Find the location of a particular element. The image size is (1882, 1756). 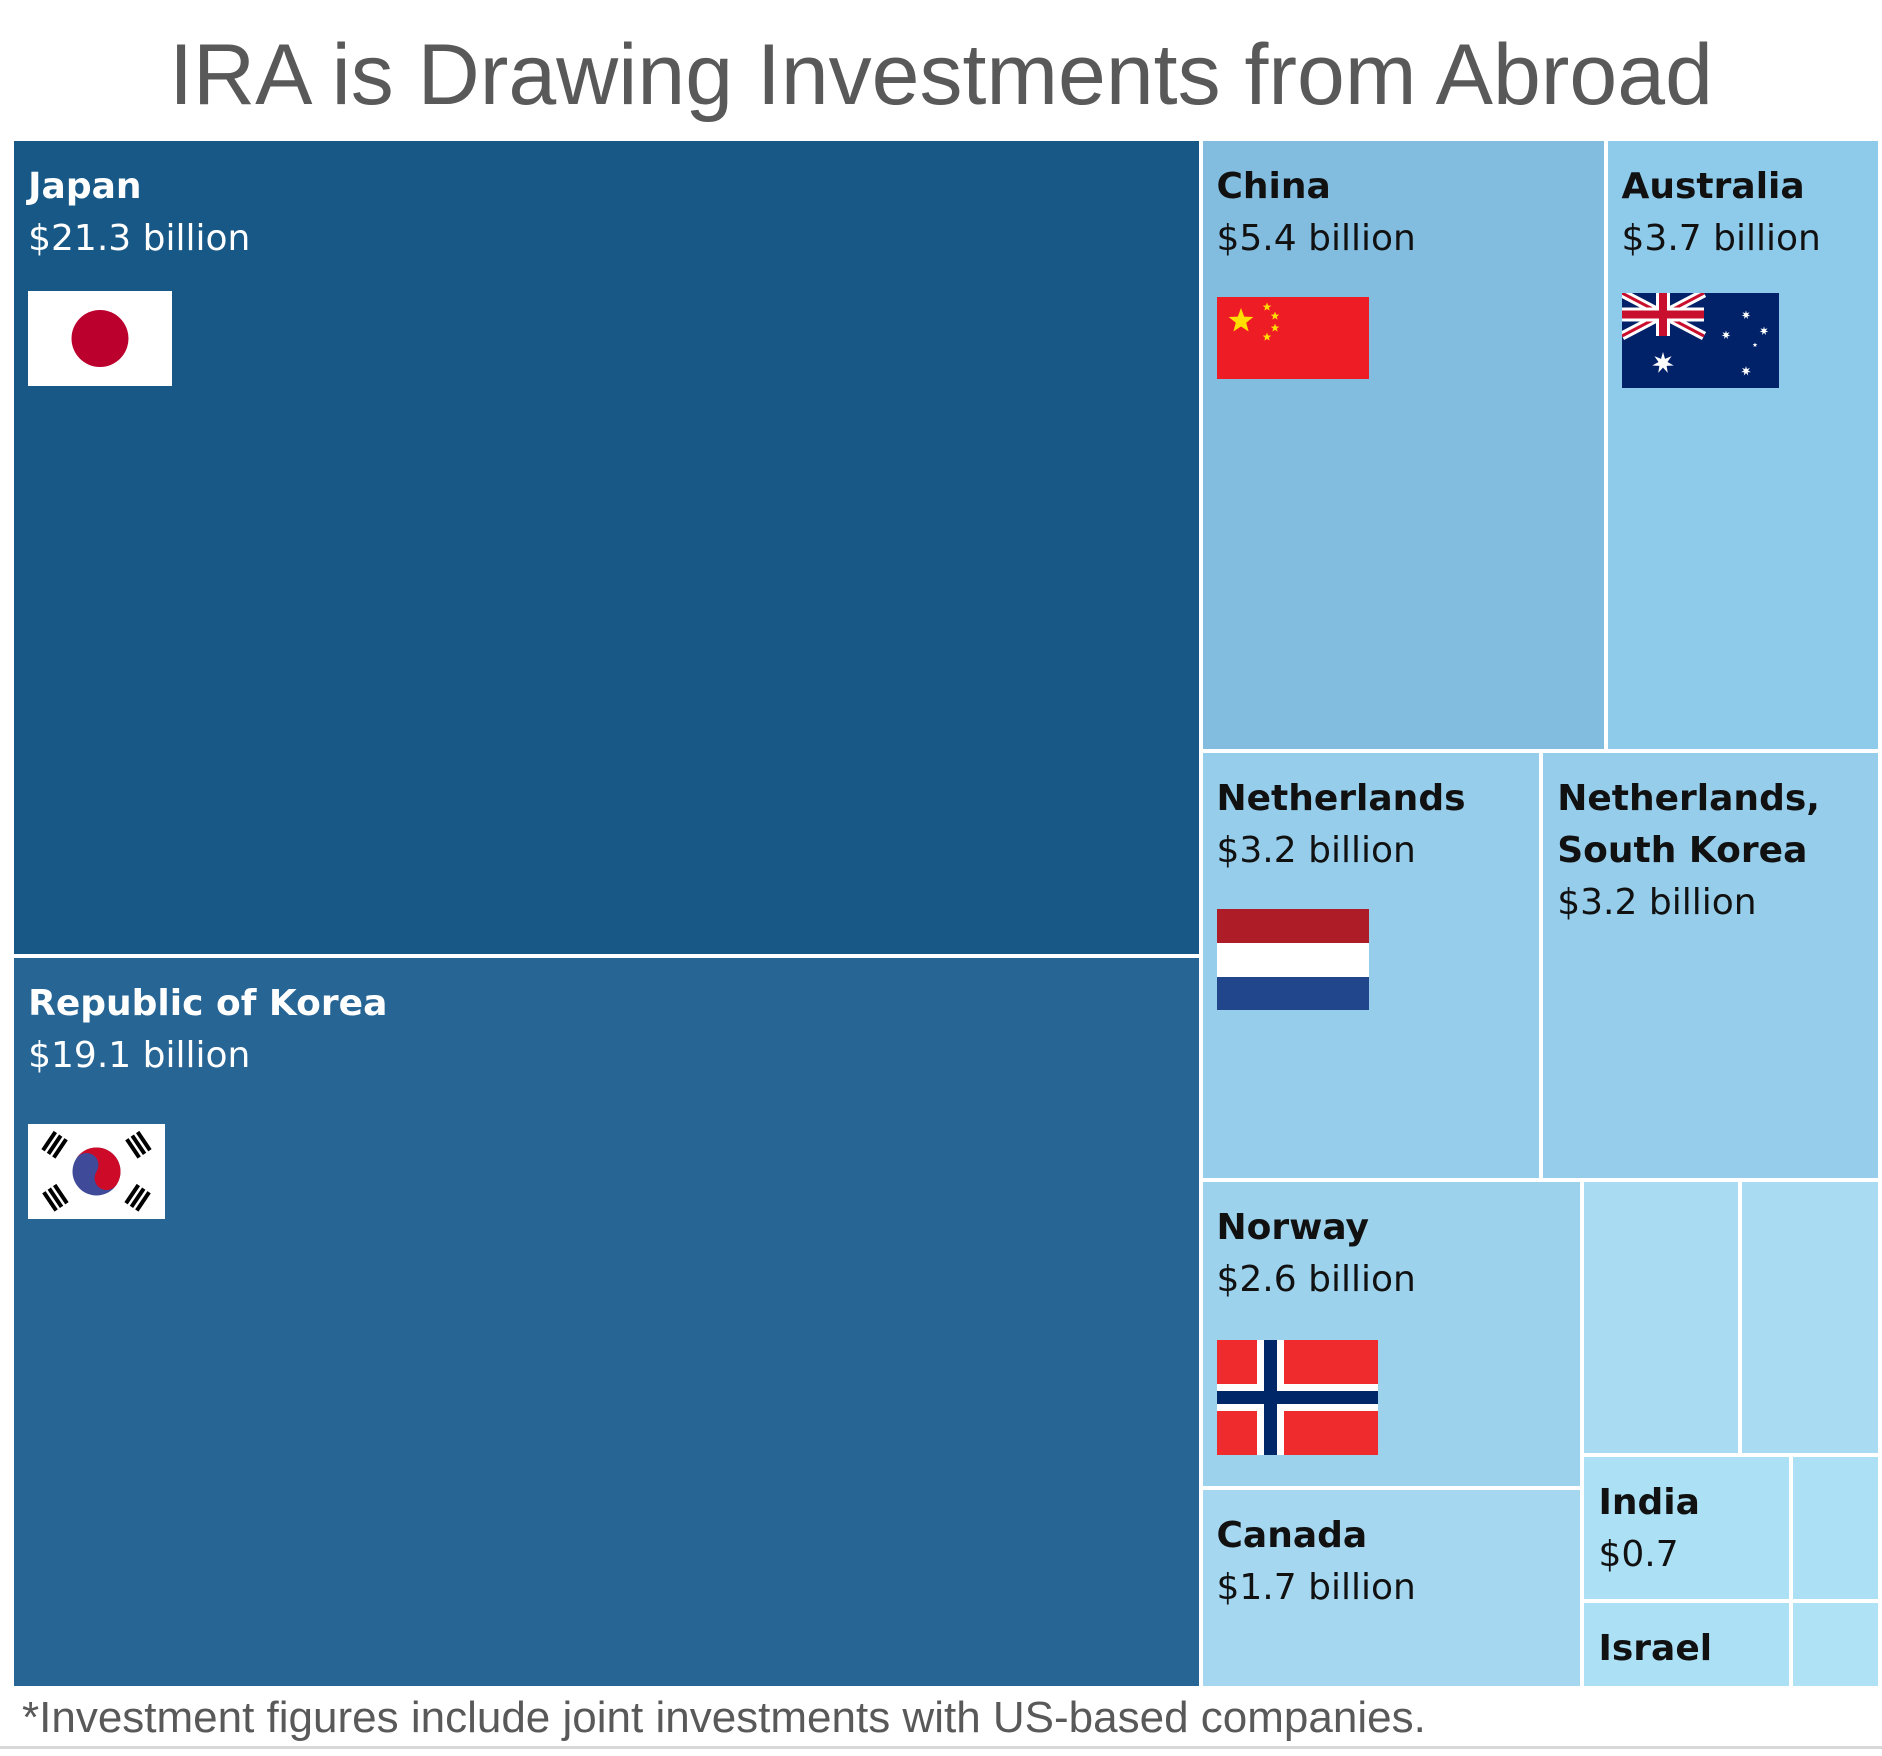

tile-label: China $5.4 billion is located at coordinates (1316, 213).